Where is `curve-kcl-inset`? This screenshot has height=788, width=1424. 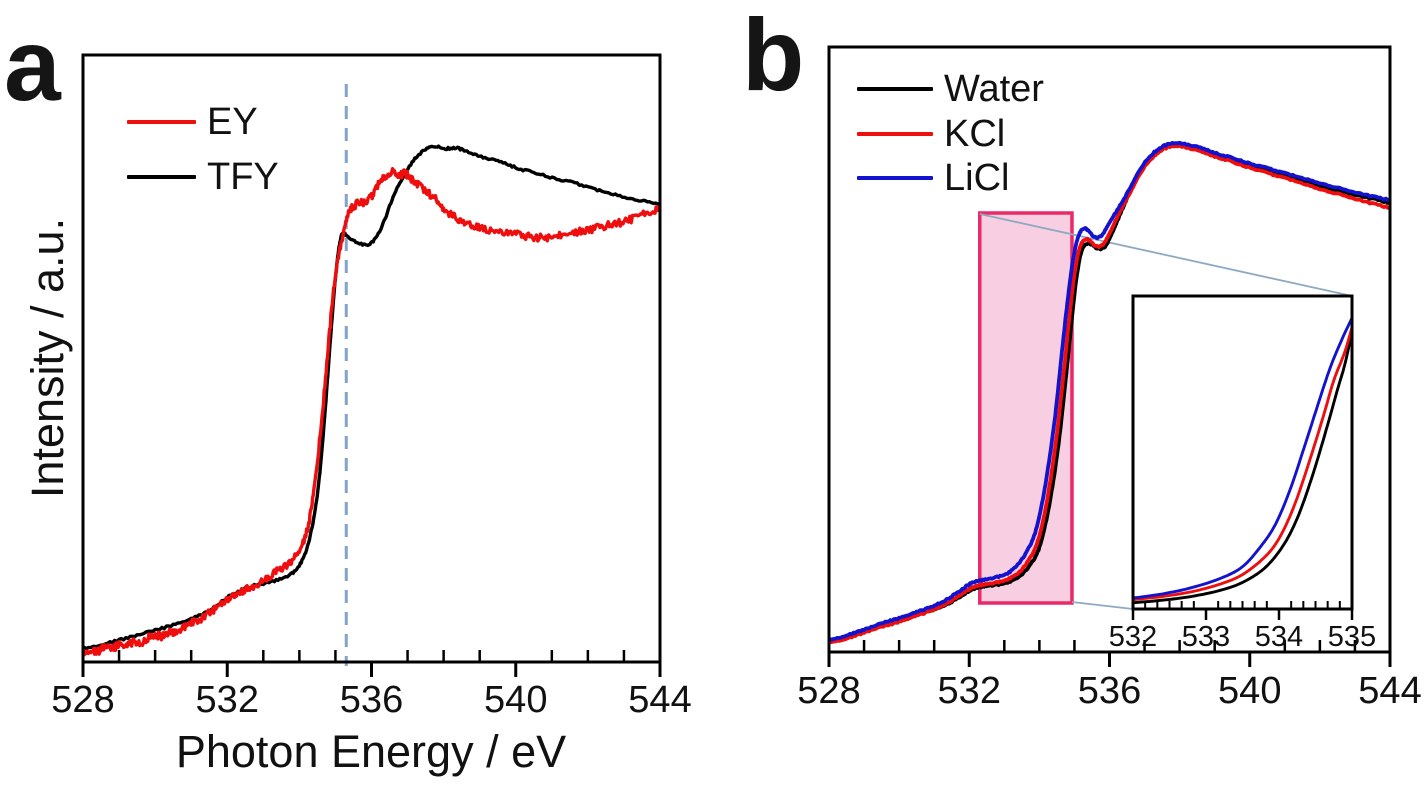
curve-kcl-inset is located at coordinates (1242, 463).